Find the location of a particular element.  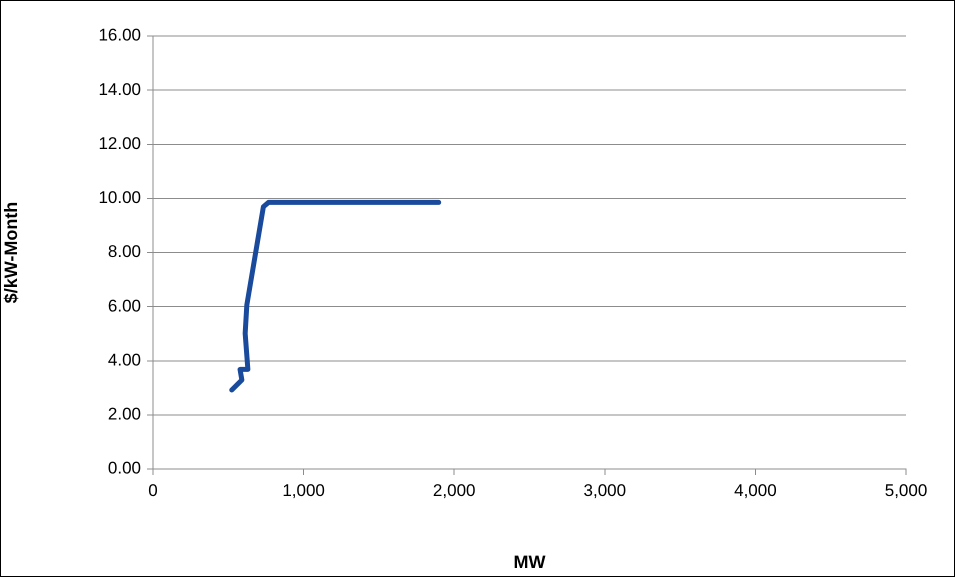

y-tick-label: 2.00 is located at coordinates (124, 414).